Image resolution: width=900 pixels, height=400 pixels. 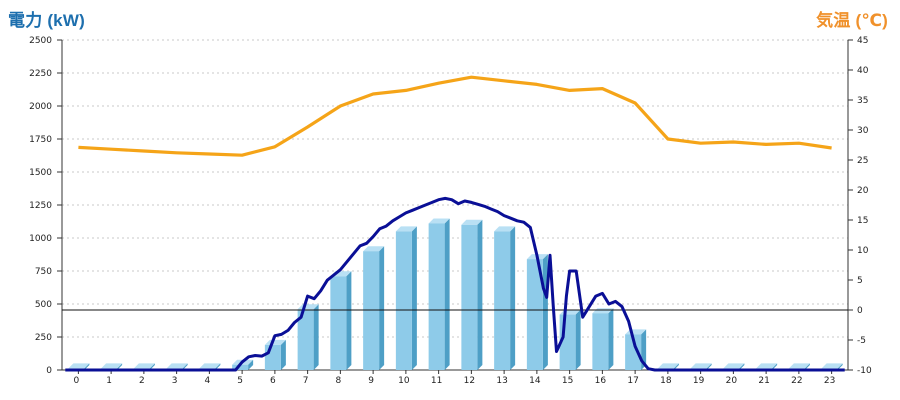 I want to click on x-tick-label: 4, so click(x=208, y=381).